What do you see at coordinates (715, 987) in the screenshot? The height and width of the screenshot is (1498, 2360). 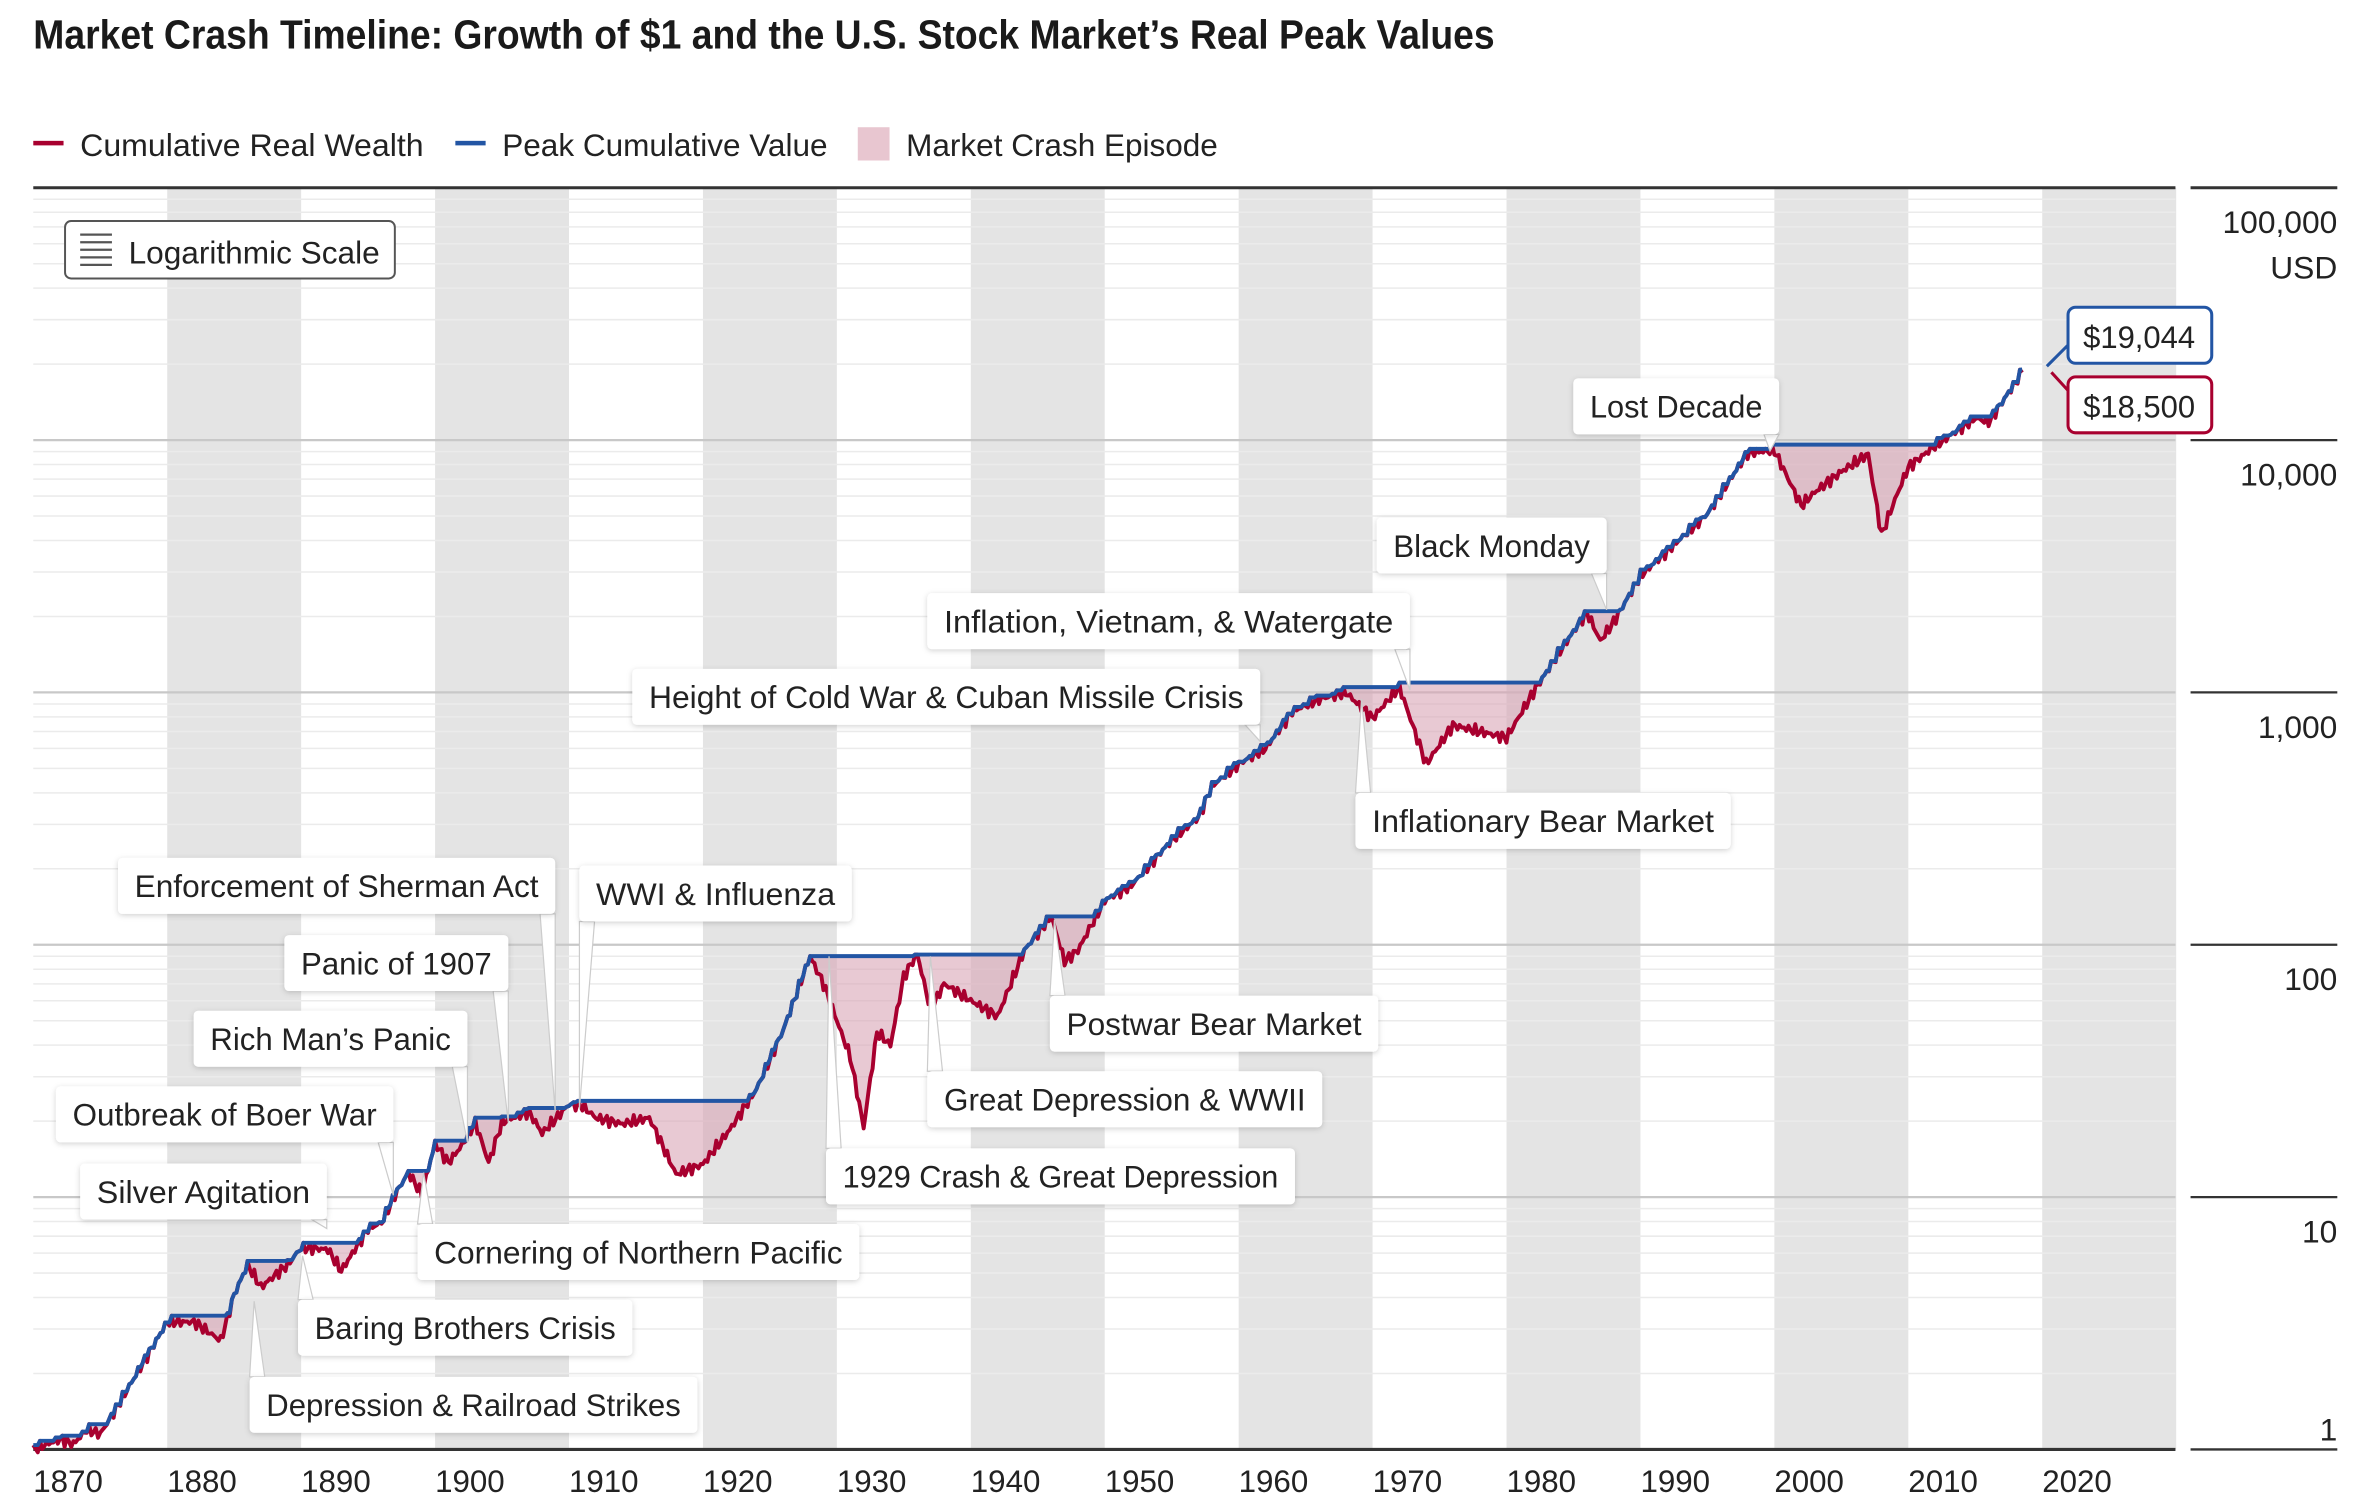 I see `episode-callout: WWI & Influenza` at bounding box center [715, 987].